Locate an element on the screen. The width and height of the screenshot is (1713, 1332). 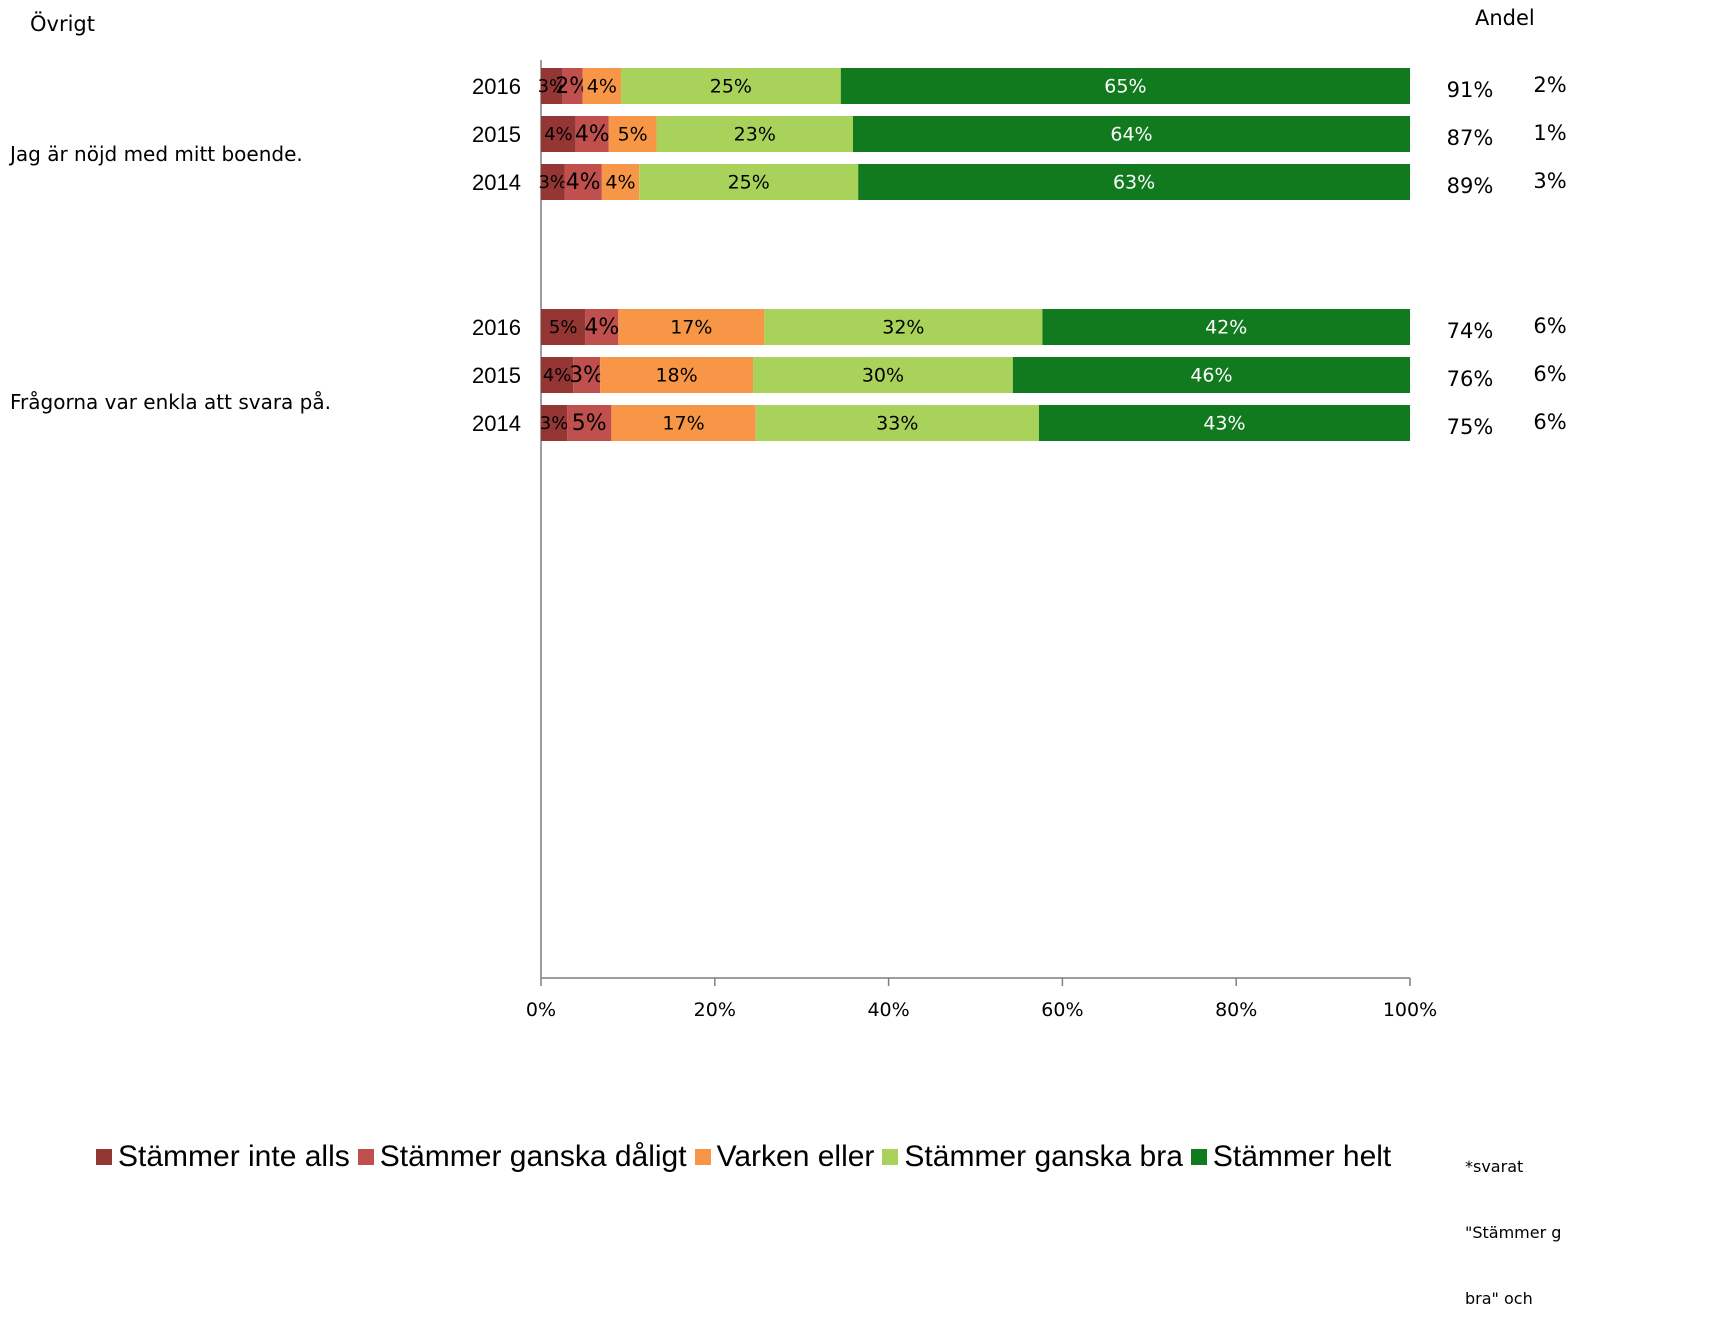
data-label: 65% is located at coordinates (1125, 87).